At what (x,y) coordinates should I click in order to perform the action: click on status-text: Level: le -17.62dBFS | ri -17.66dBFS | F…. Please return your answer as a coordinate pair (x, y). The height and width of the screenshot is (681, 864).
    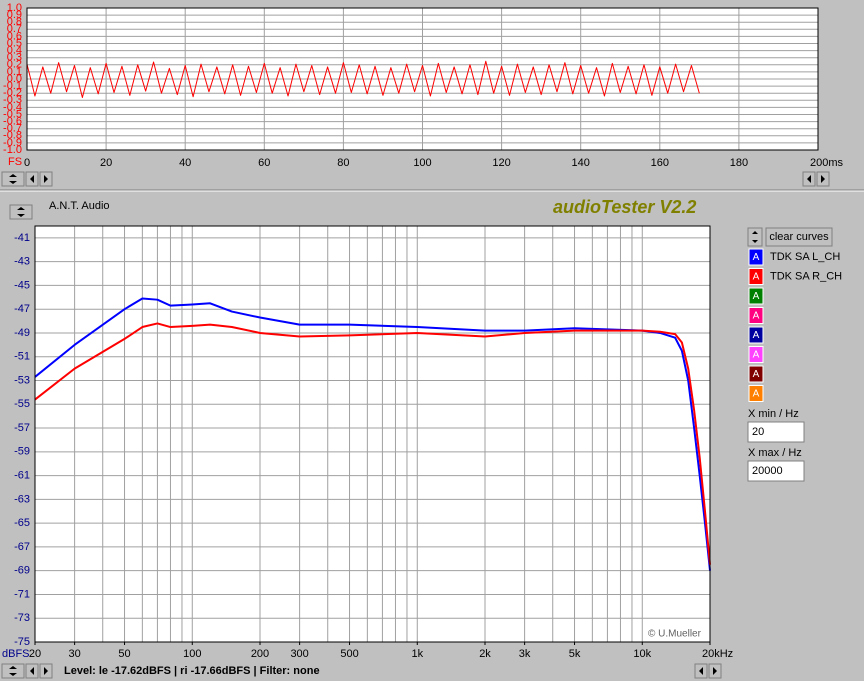
    Looking at the image, I should click on (192, 671).